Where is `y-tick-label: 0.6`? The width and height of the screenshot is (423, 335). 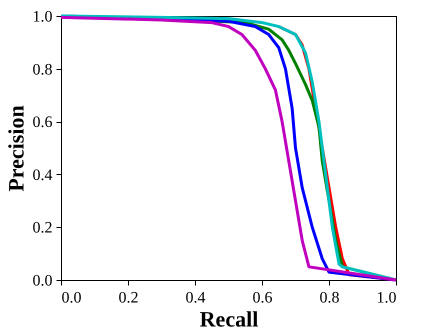 y-tick-label: 0.6 is located at coordinates (42, 123).